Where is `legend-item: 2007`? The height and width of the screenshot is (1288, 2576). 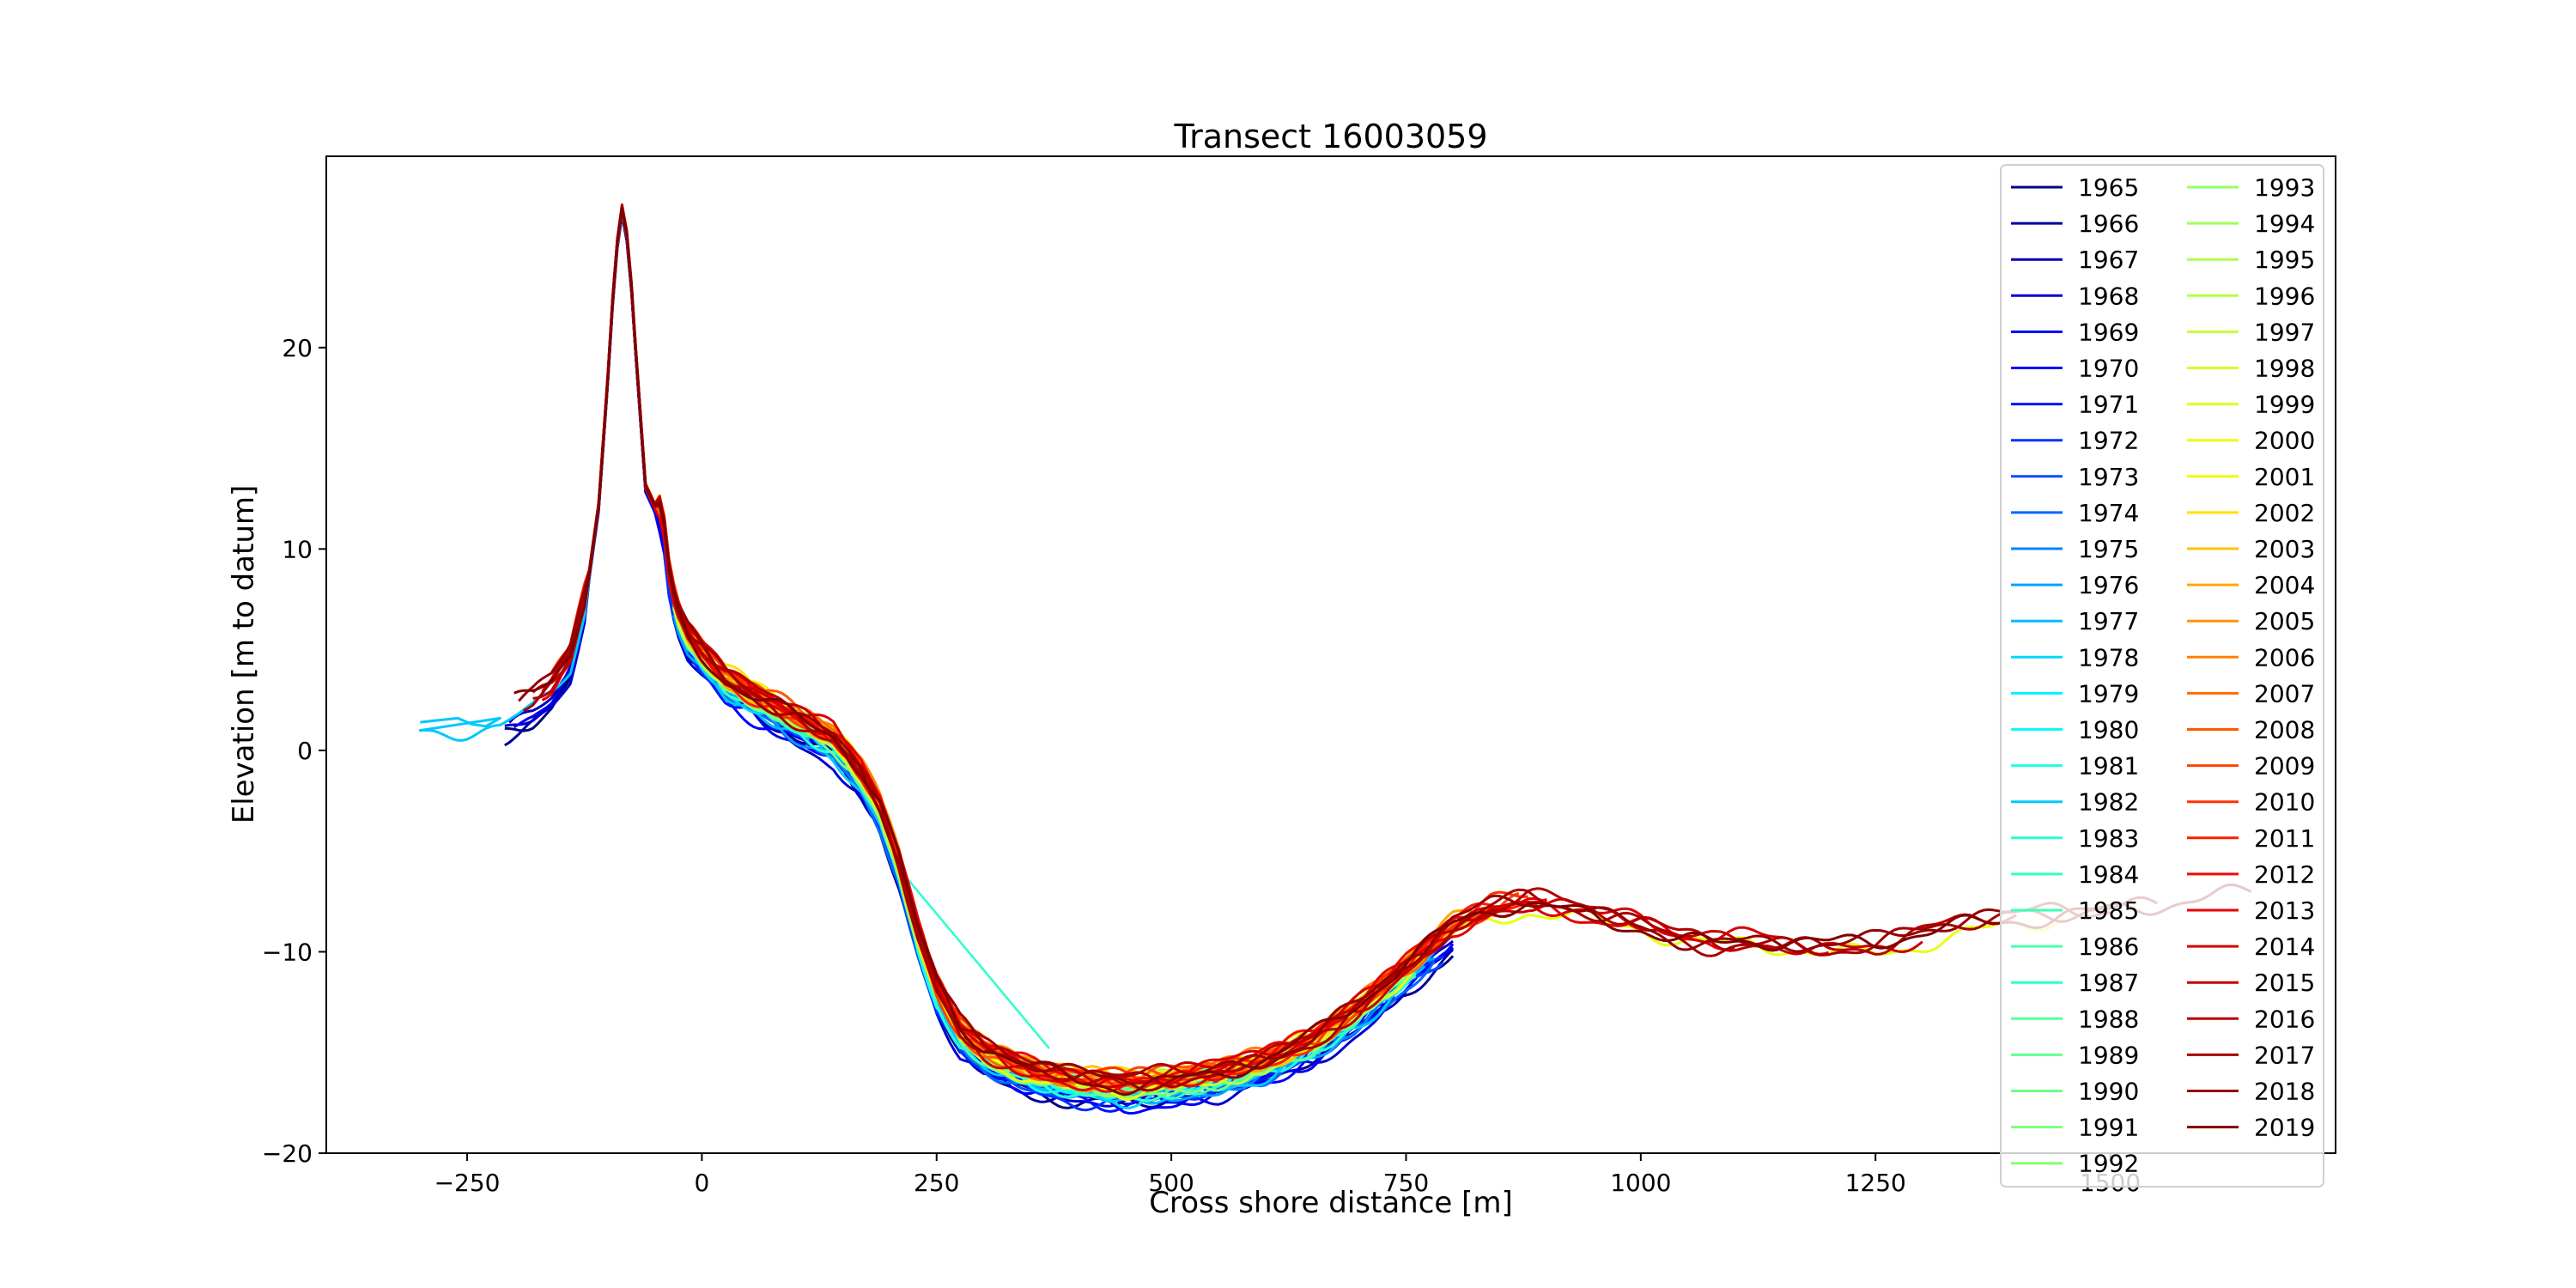
legend-item: 2007 is located at coordinates (2251, 693).